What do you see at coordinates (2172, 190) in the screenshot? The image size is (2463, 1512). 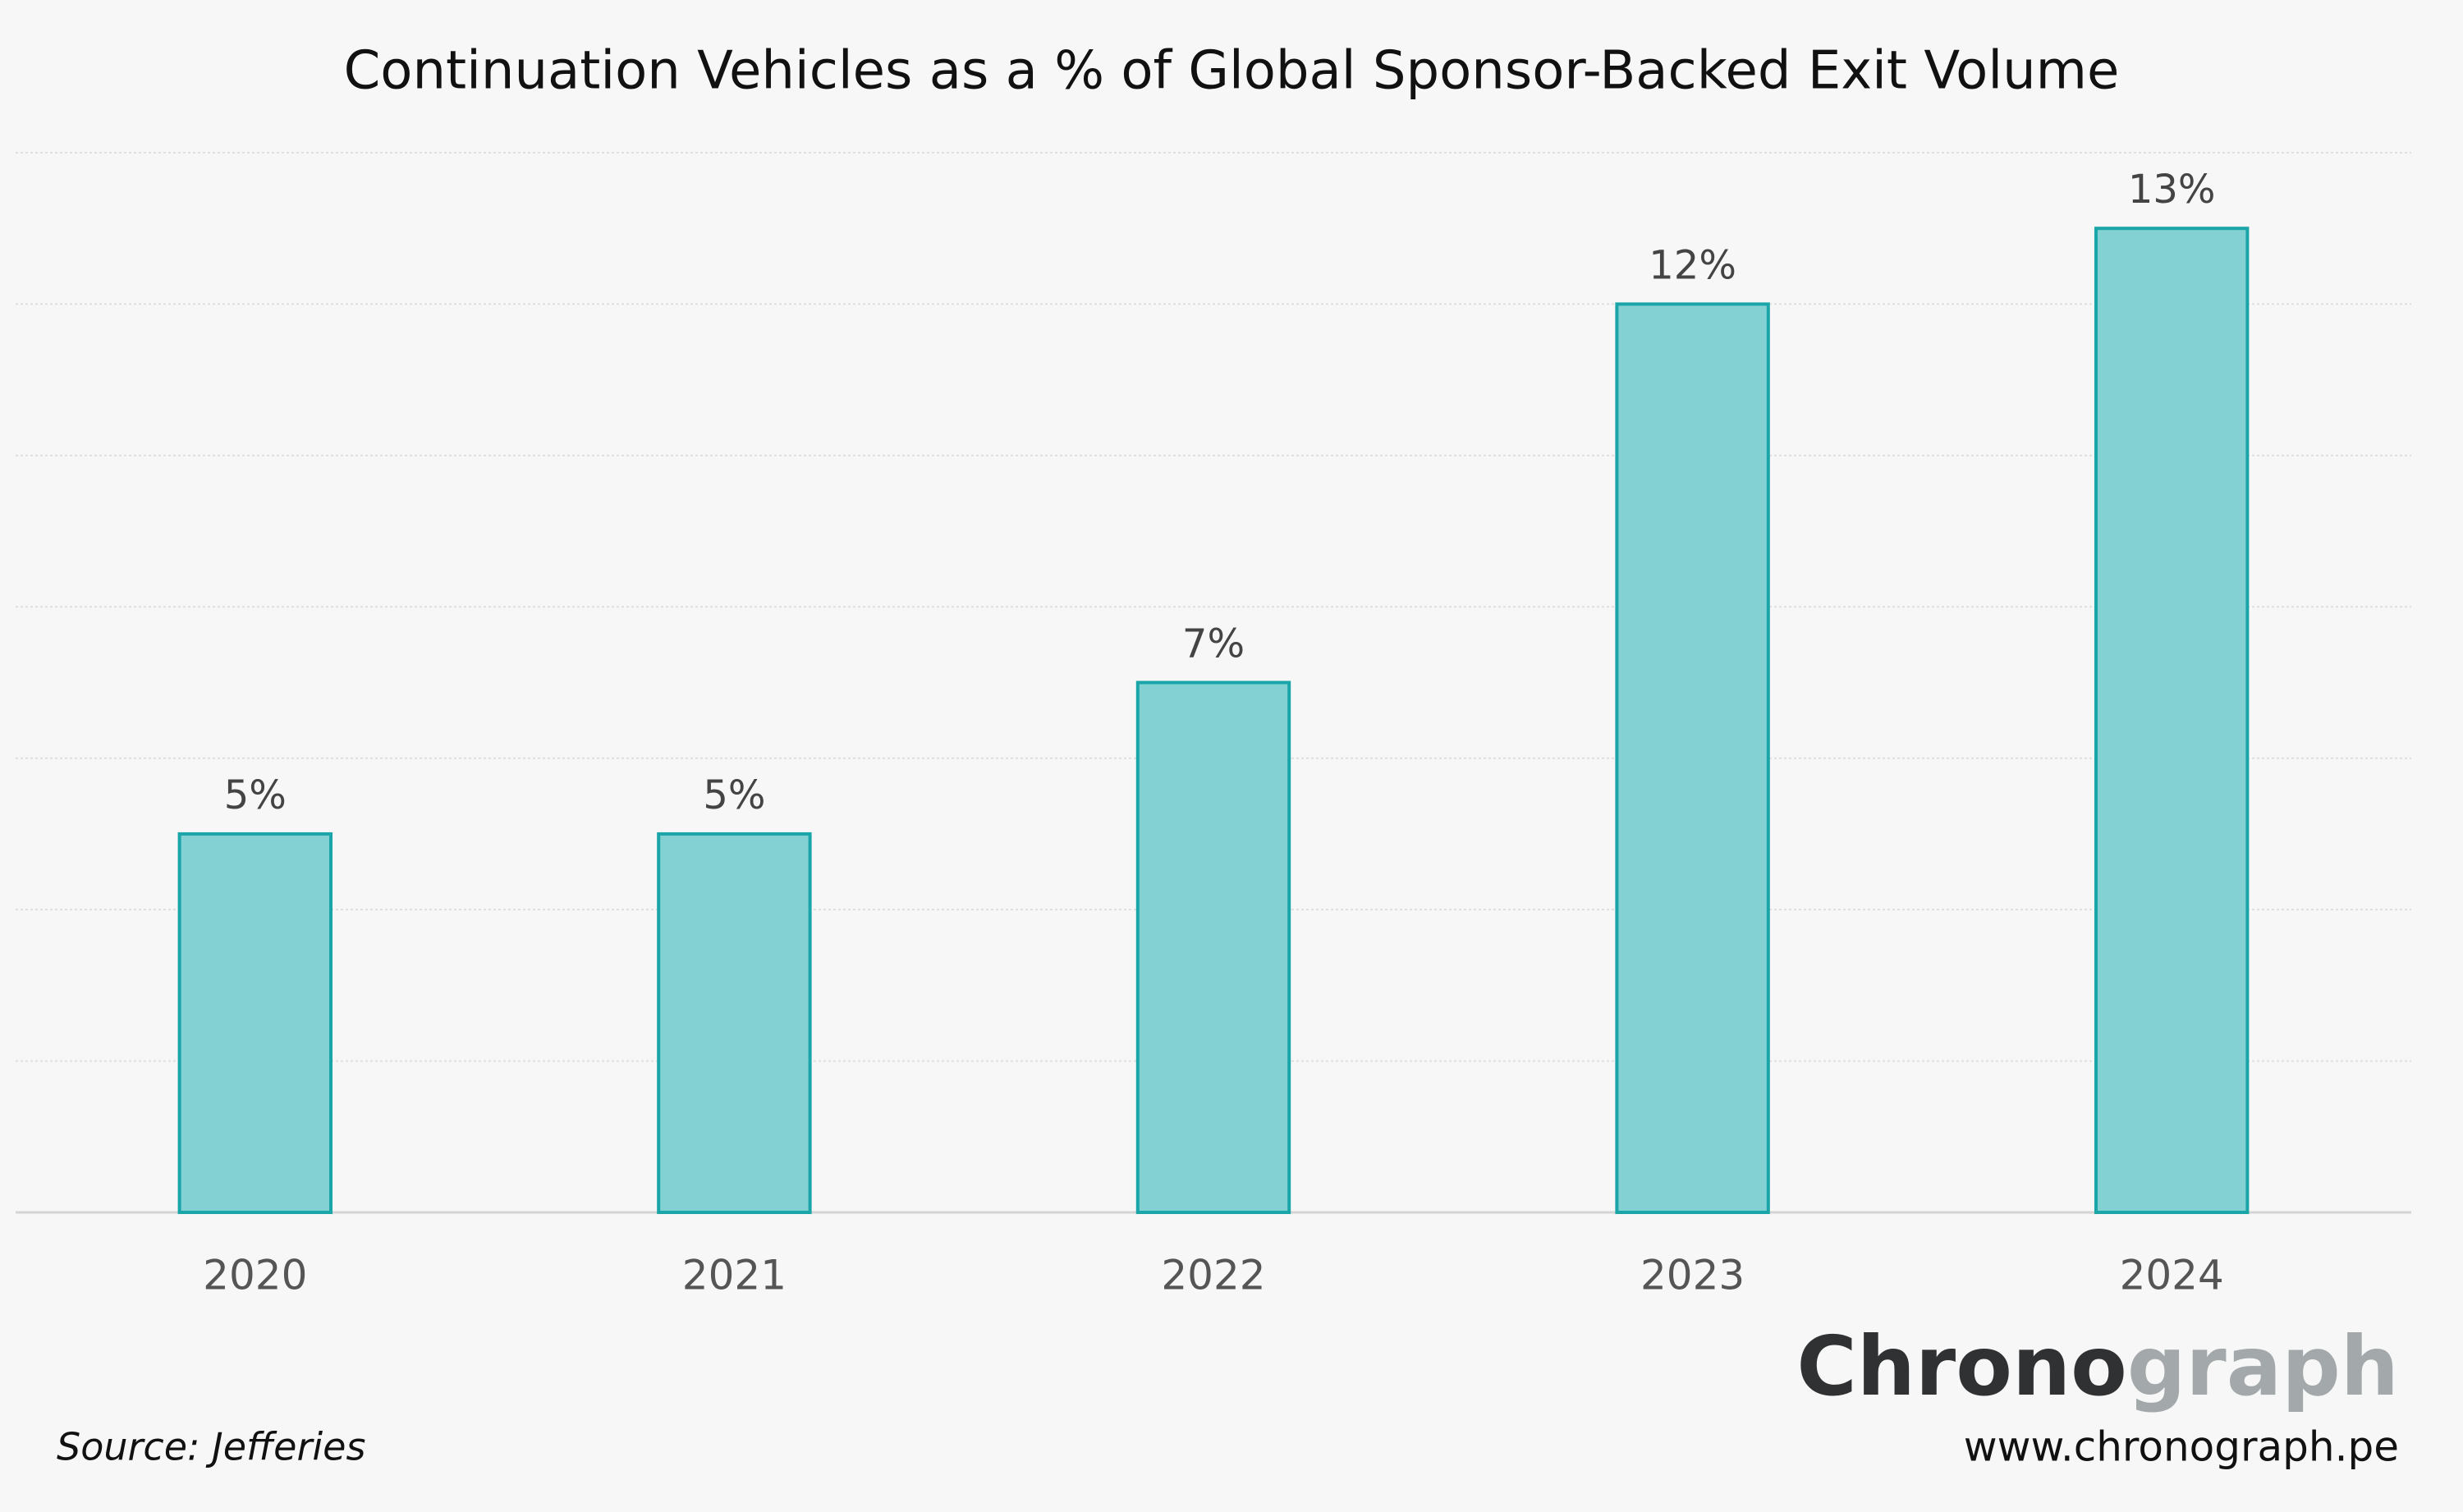 I see `value-label: 13%` at bounding box center [2172, 190].